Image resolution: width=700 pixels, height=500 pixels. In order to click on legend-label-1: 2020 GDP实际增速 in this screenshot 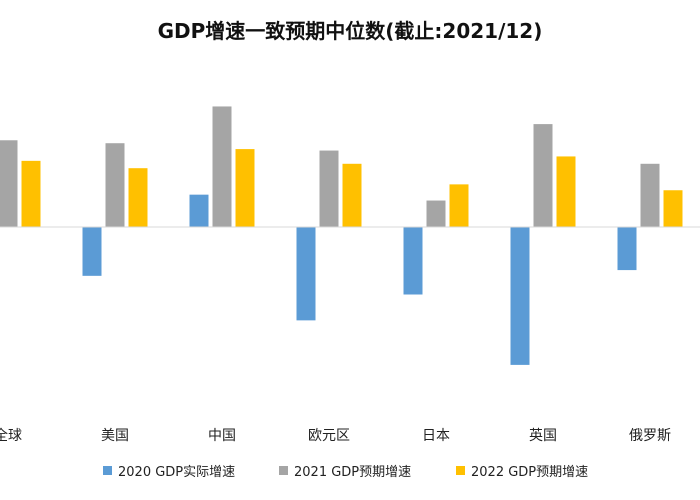, I will do `click(176, 472)`.